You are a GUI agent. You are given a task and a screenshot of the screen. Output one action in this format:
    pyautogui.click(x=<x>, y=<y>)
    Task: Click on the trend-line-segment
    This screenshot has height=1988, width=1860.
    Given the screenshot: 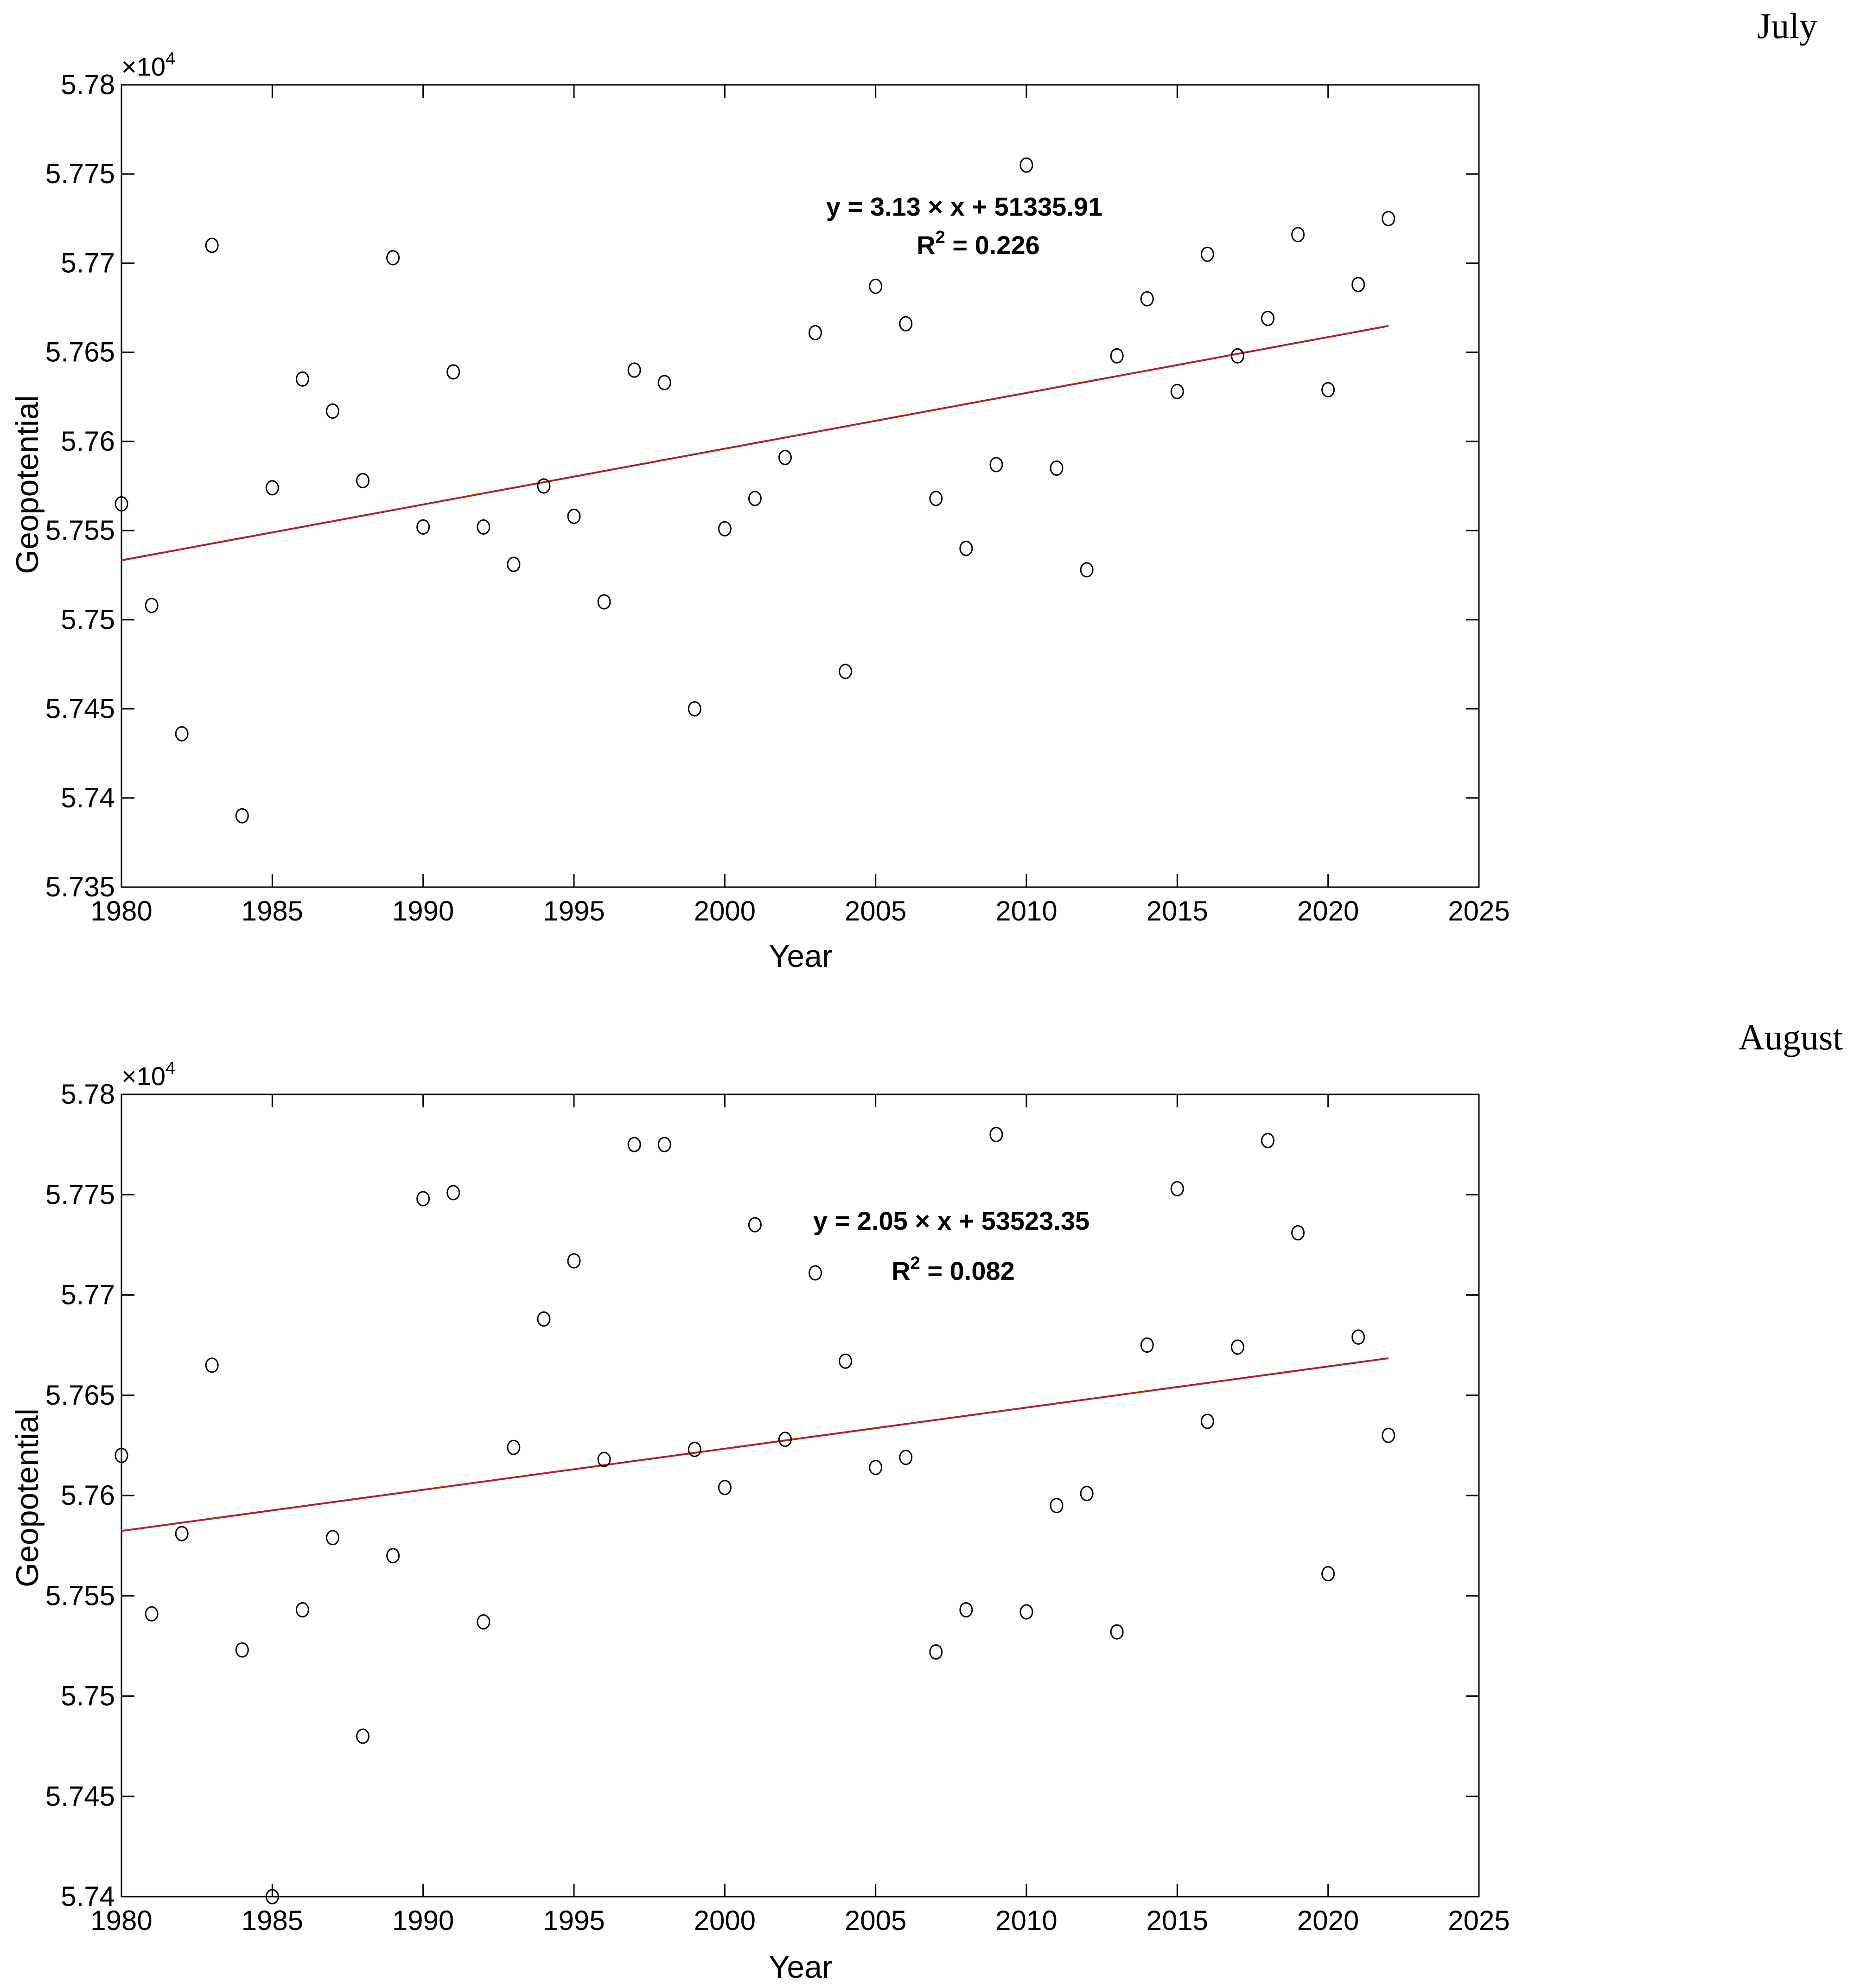 What is the action you would take?
    pyautogui.click(x=755, y=1445)
    